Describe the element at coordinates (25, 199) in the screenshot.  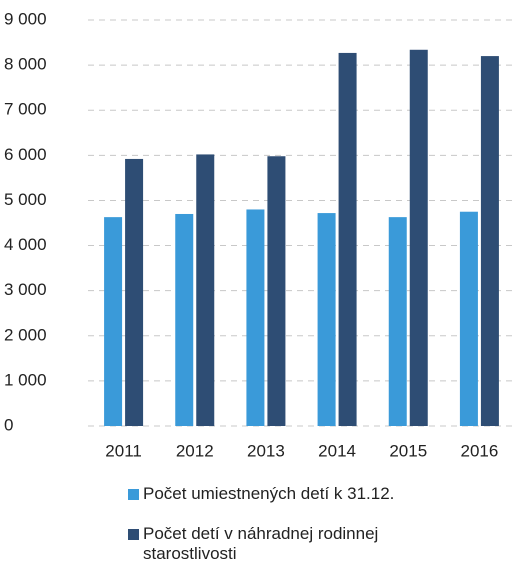
I see `y-tick-label: 5 000` at that location.